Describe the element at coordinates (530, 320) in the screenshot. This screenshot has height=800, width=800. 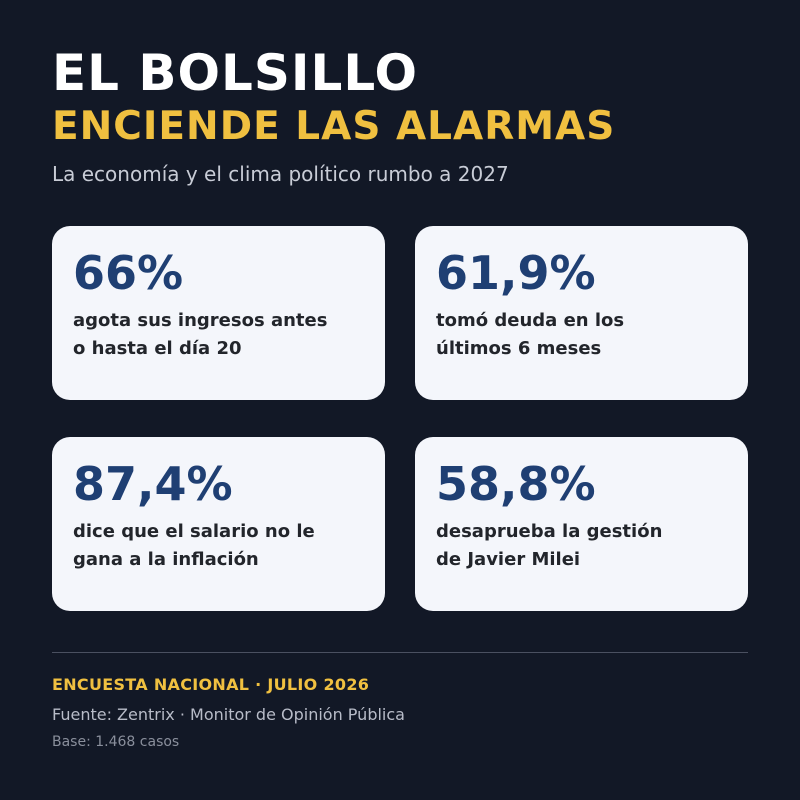
I see `stat-label: tomó deuda en los` at that location.